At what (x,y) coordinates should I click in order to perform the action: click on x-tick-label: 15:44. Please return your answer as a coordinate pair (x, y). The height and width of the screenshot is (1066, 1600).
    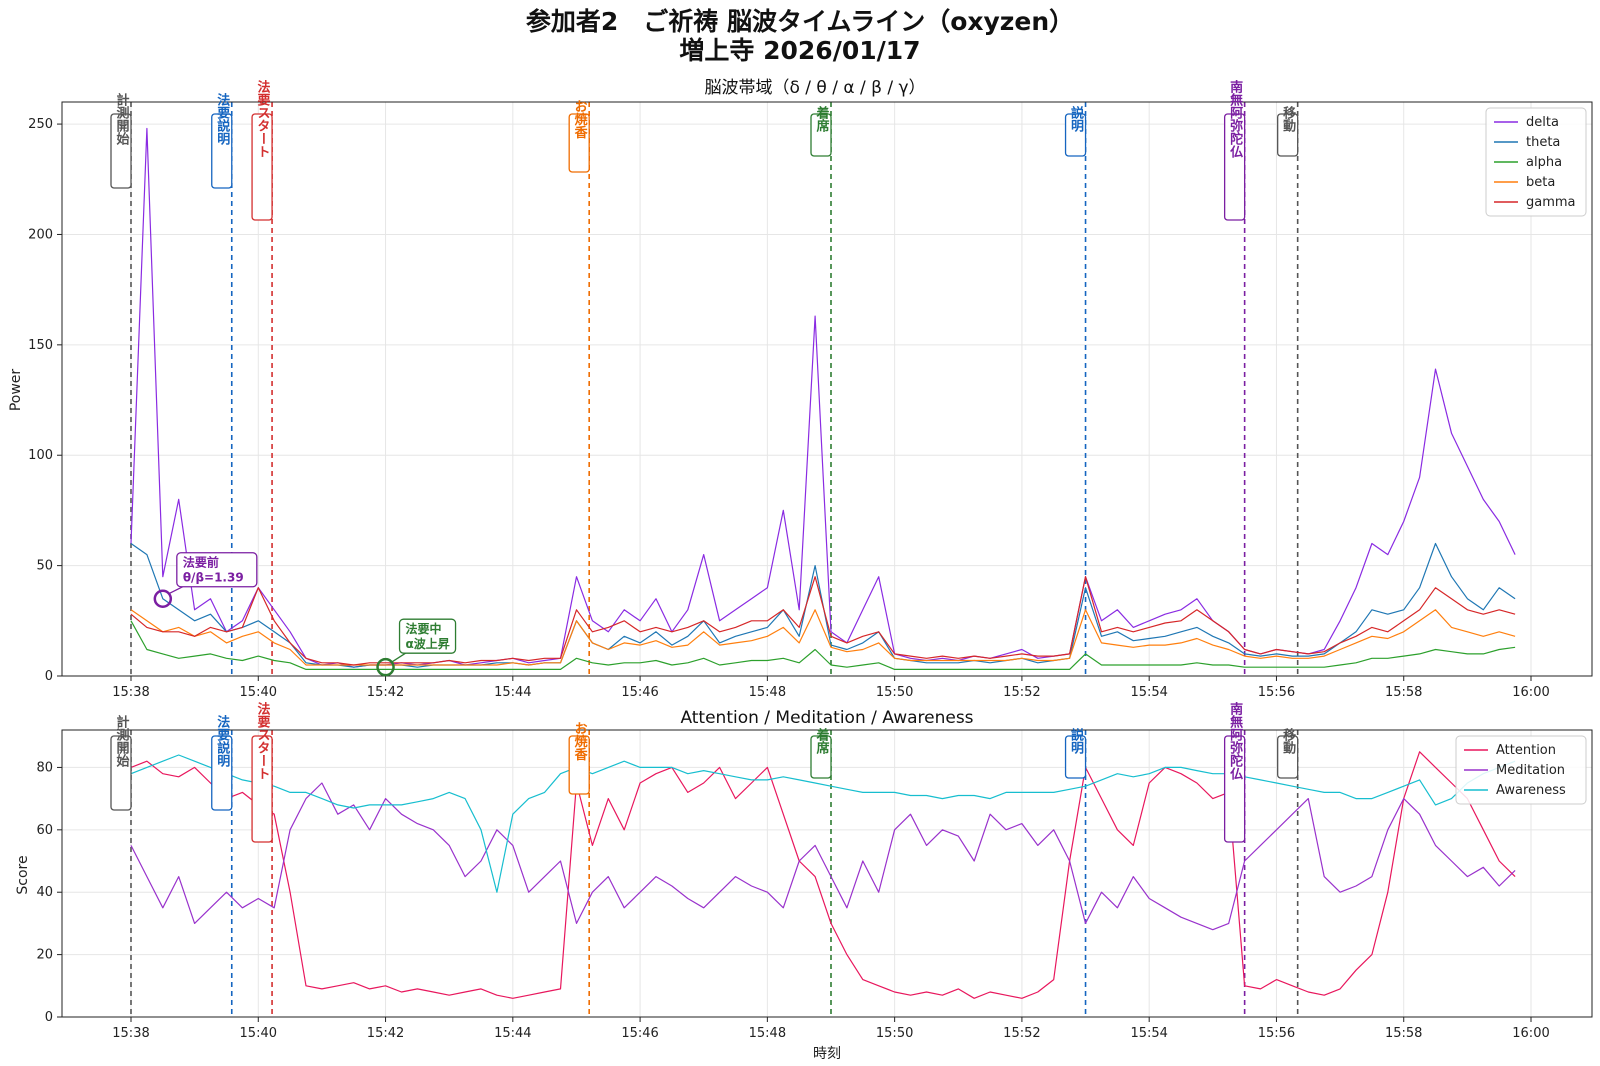
    Looking at the image, I should click on (512, 1033).